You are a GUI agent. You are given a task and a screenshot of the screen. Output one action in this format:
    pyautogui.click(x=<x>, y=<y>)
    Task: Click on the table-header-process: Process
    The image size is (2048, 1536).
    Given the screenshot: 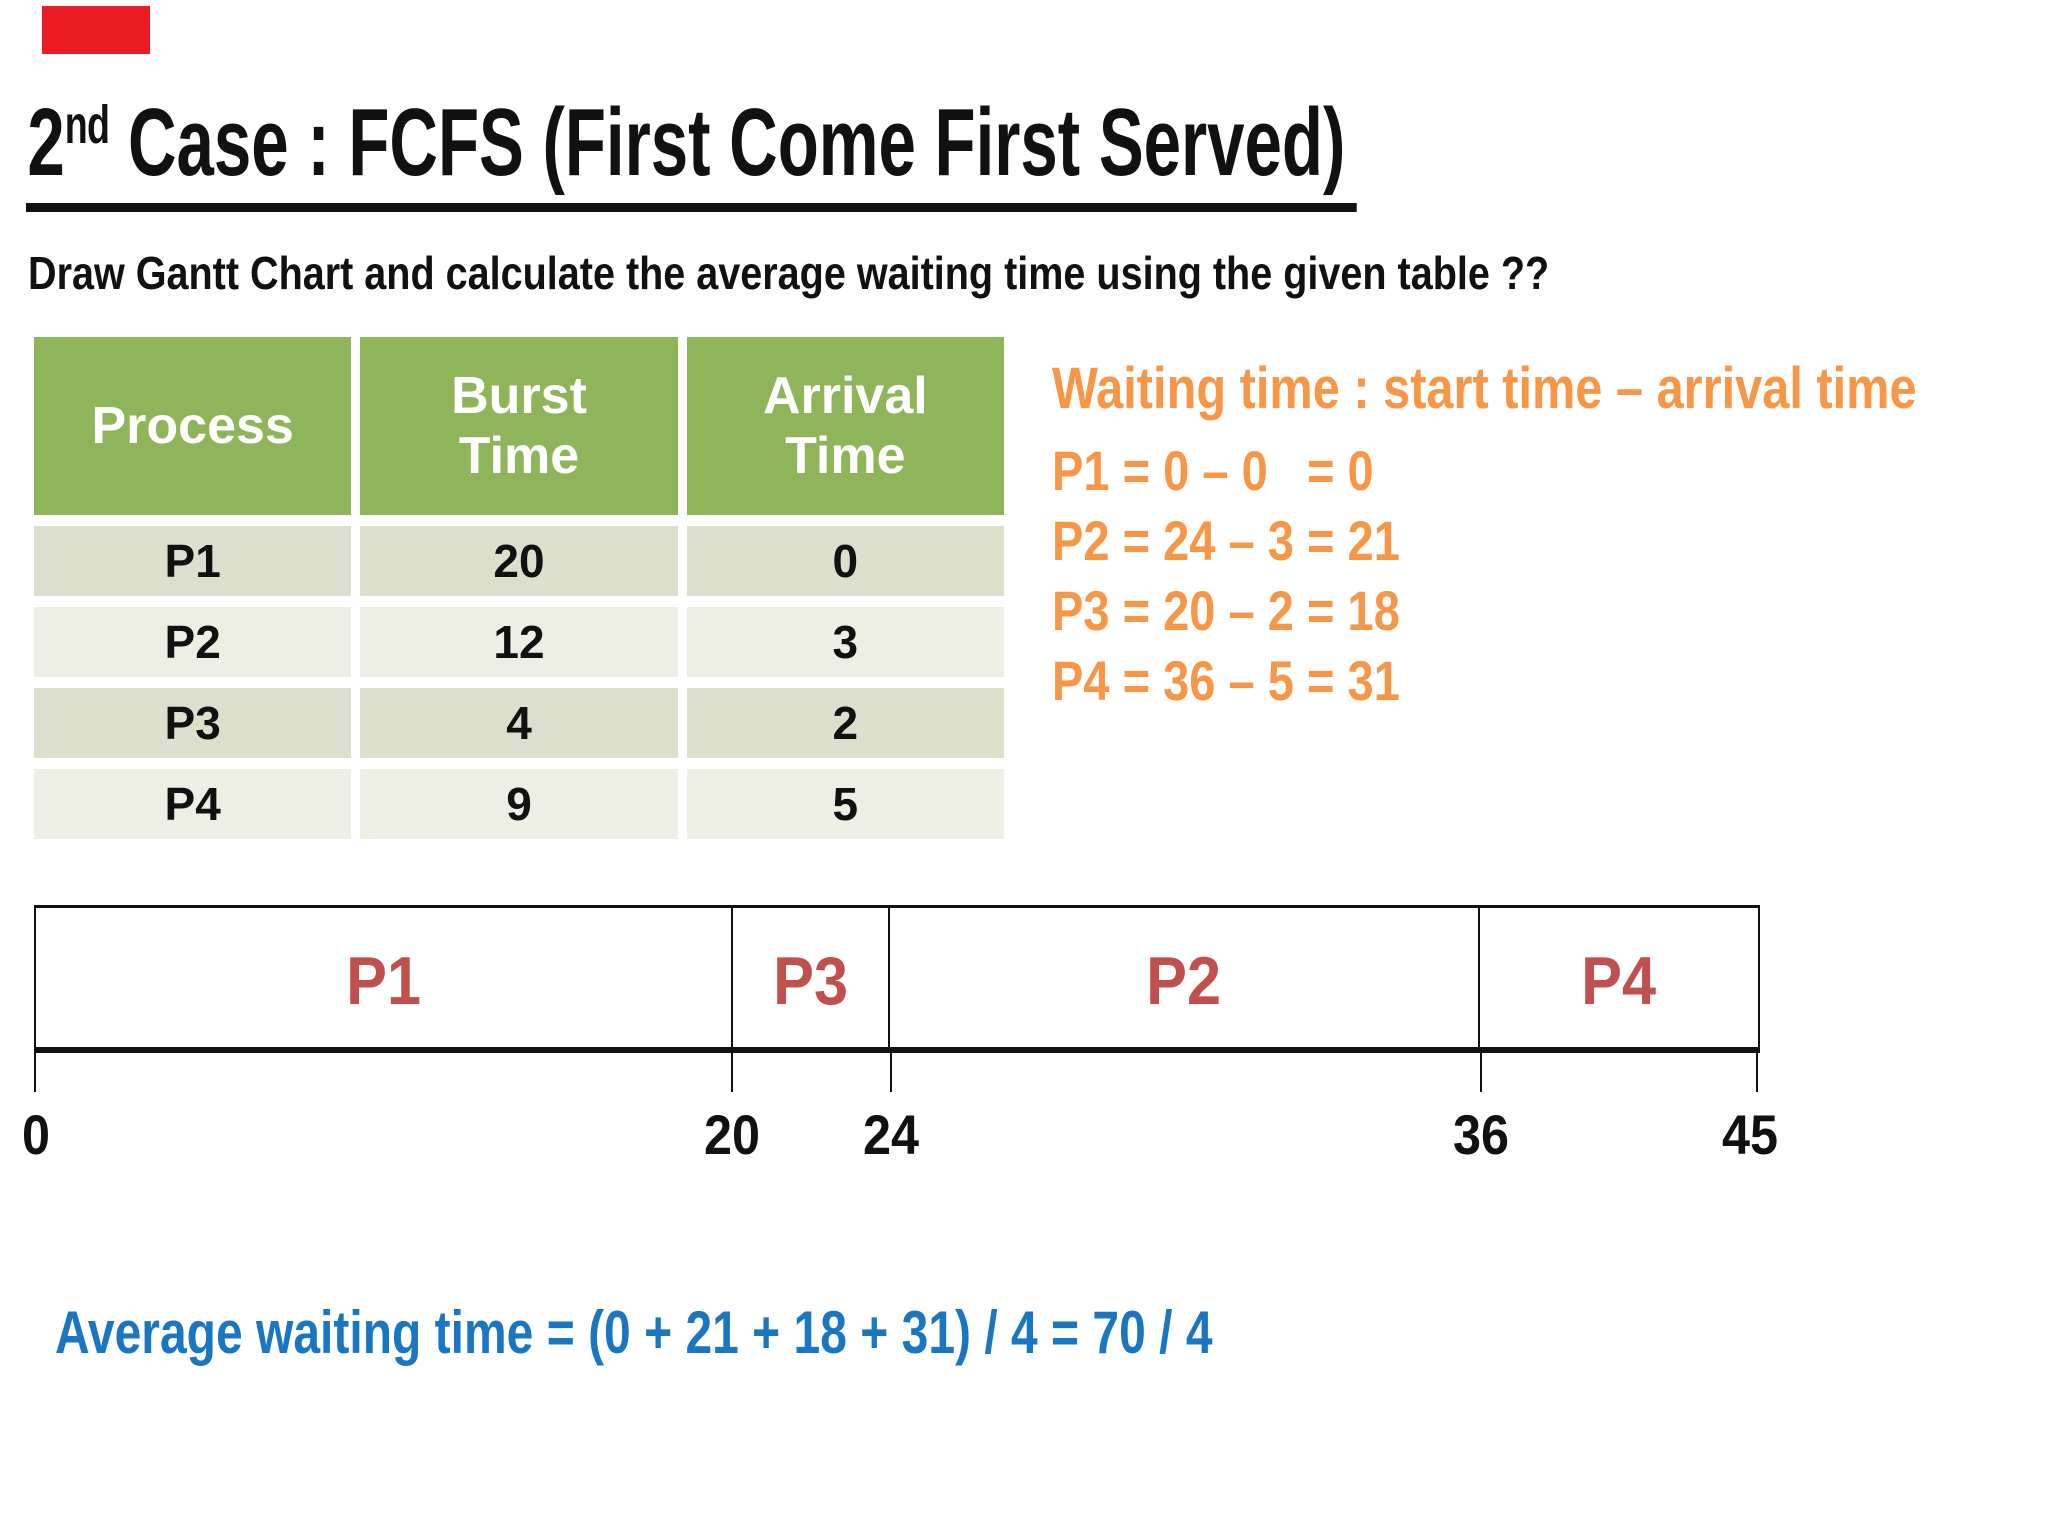 What is the action you would take?
    pyautogui.click(x=193, y=426)
    